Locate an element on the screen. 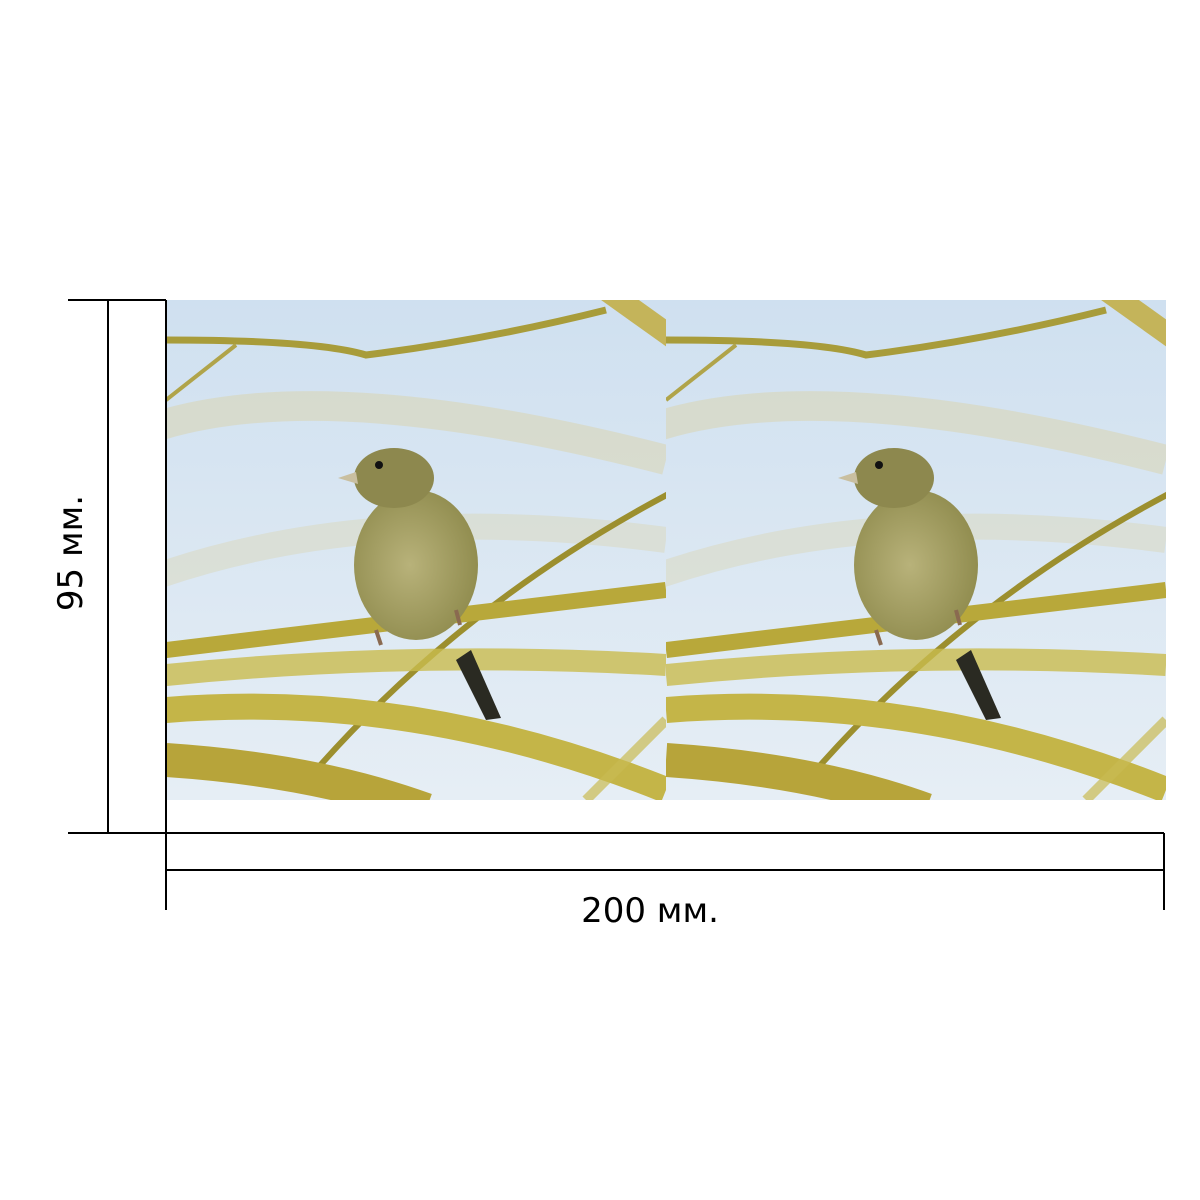 Image resolution: width=1200 pixels, height=1200 pixels. height-dimension is located at coordinates (117, 566).